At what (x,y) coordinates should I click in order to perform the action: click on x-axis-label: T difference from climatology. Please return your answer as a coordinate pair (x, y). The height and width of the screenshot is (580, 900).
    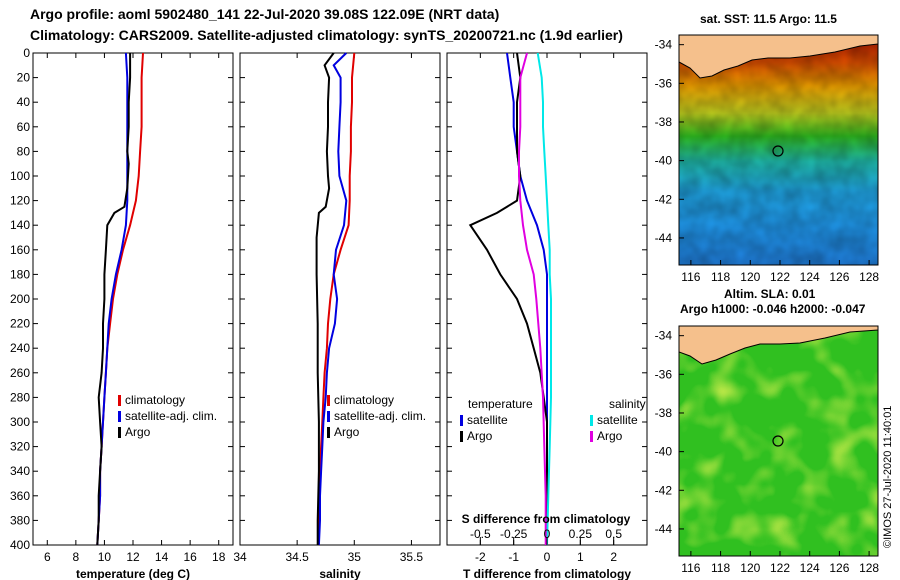
    Looking at the image, I should click on (547, 573).